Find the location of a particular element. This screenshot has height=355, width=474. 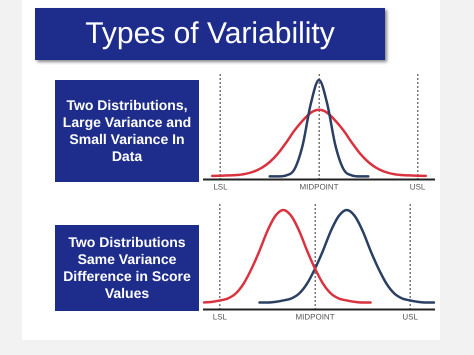

chart-title: Types of Variability is located at coordinates (210, 34).